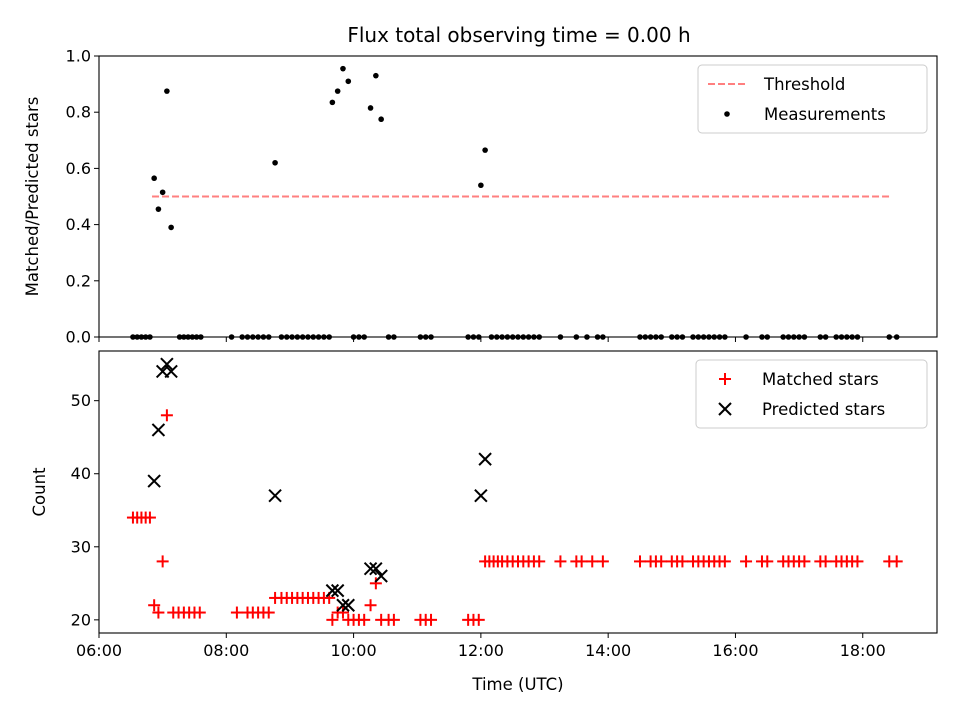  Describe the element at coordinates (78, 56) in the screenshot. I see `y-tick-label: 1.0` at that location.